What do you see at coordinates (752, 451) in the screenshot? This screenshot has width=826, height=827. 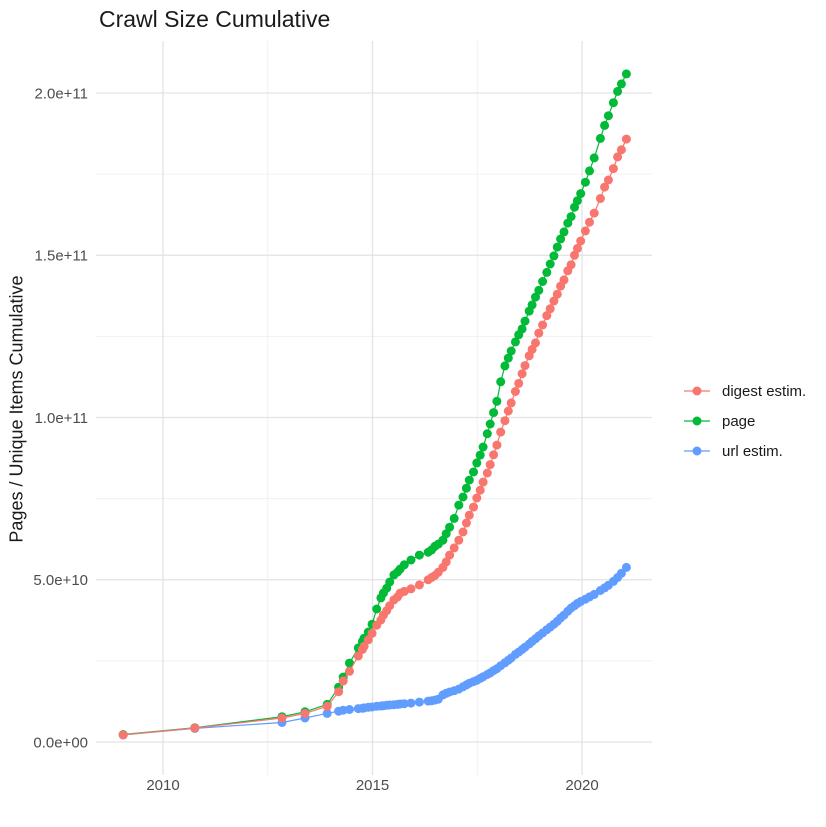 I see `legend-label-url-estim: url estim.` at bounding box center [752, 451].